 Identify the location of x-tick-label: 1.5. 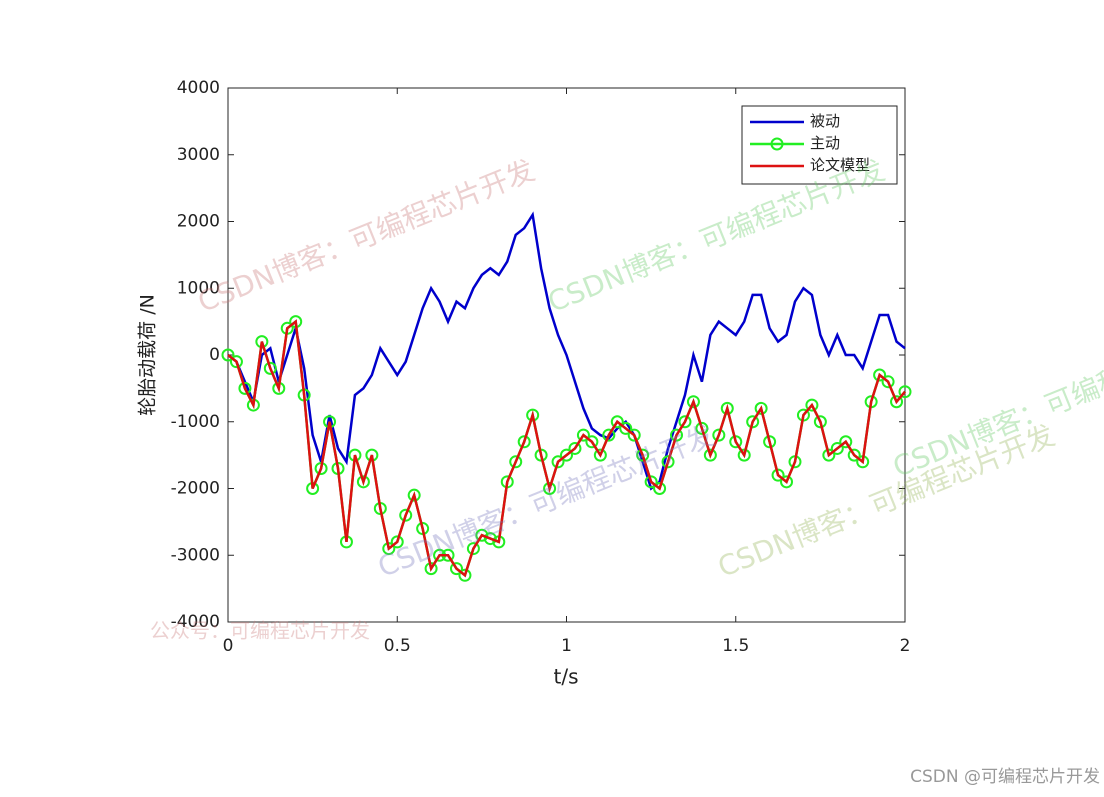
(735, 646).